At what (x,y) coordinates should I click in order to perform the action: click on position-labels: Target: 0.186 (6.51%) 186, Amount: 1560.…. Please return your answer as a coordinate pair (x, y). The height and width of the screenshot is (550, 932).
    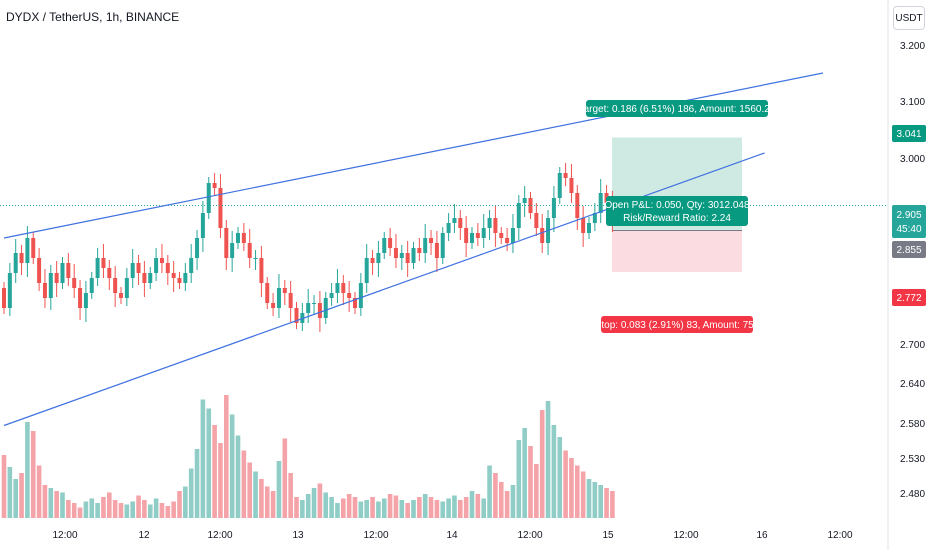
    Looking at the image, I should click on (677, 216).